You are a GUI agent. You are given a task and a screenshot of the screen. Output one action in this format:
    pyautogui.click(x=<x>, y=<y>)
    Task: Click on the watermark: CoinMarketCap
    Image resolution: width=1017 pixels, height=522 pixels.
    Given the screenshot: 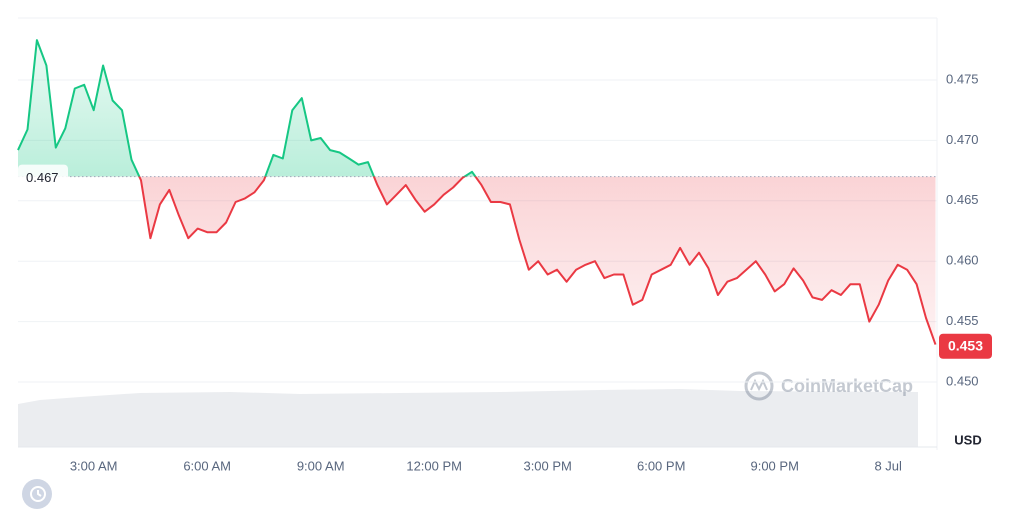 What is the action you would take?
    pyautogui.click(x=828, y=386)
    